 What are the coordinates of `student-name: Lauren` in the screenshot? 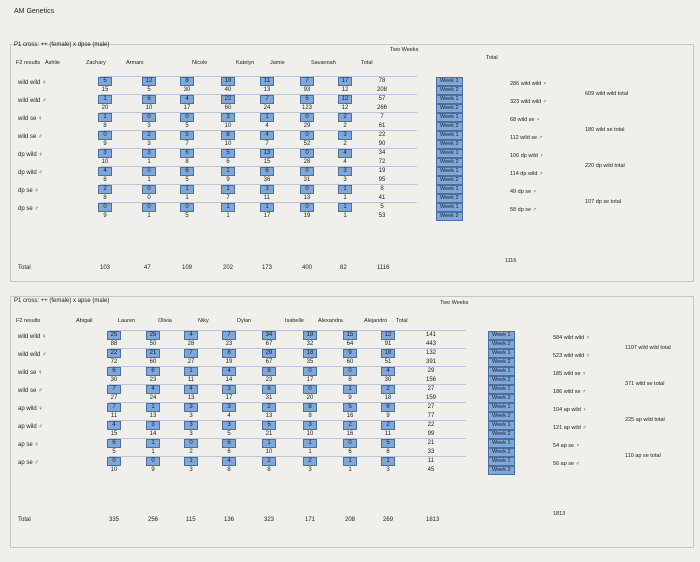 It's located at (127, 321).